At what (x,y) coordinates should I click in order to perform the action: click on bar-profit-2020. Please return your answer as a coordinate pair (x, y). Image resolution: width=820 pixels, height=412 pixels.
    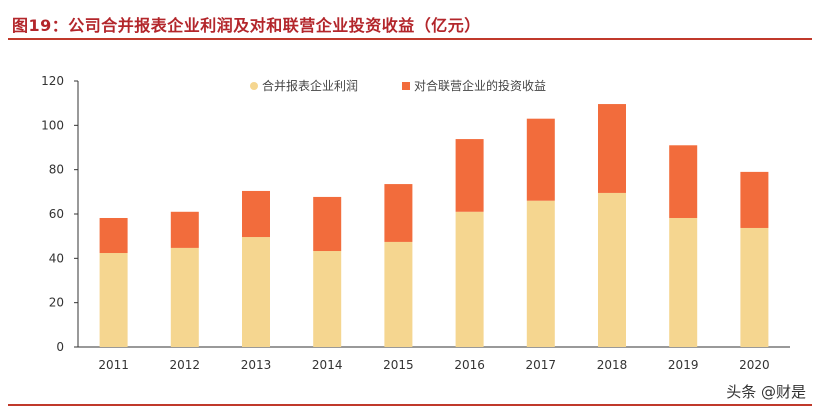
    Looking at the image, I should click on (754, 287).